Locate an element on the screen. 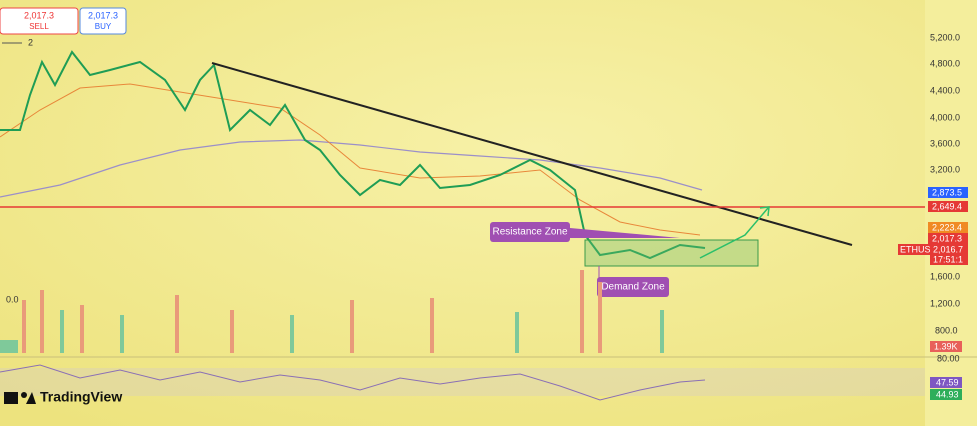  price-tick: 3,200.0 is located at coordinates (945, 169).